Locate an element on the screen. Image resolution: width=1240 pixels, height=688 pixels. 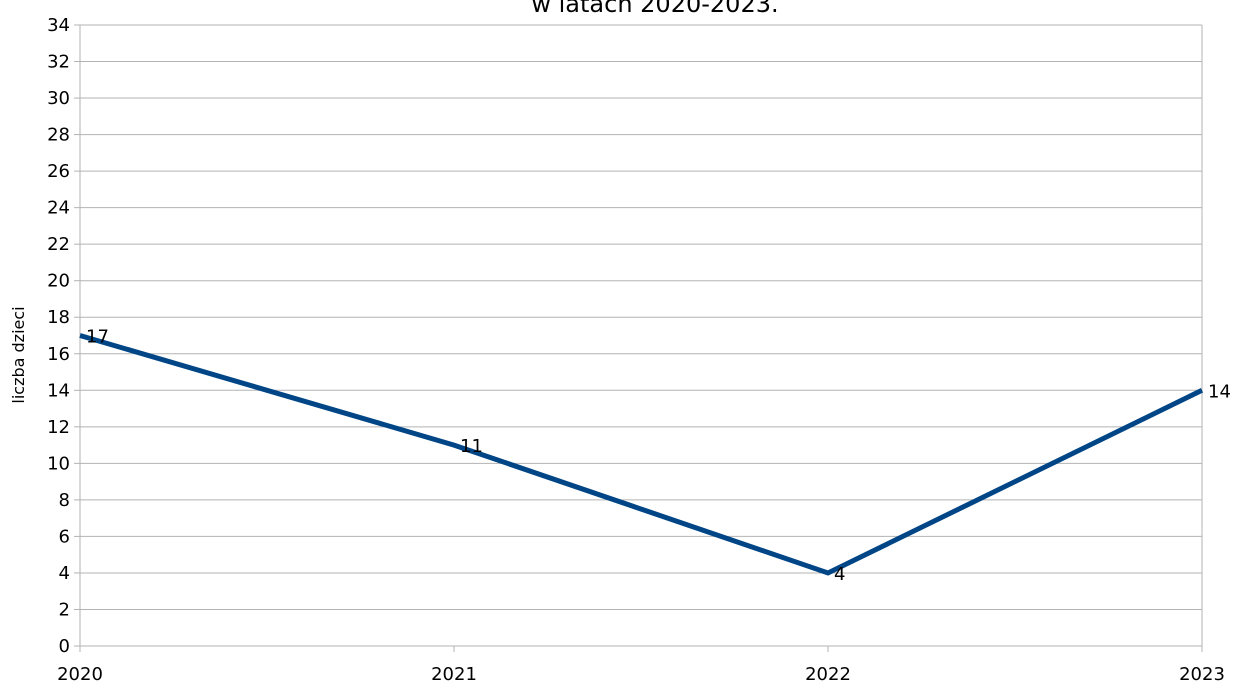
y-tick-label: 28 is located at coordinates (58, 135).